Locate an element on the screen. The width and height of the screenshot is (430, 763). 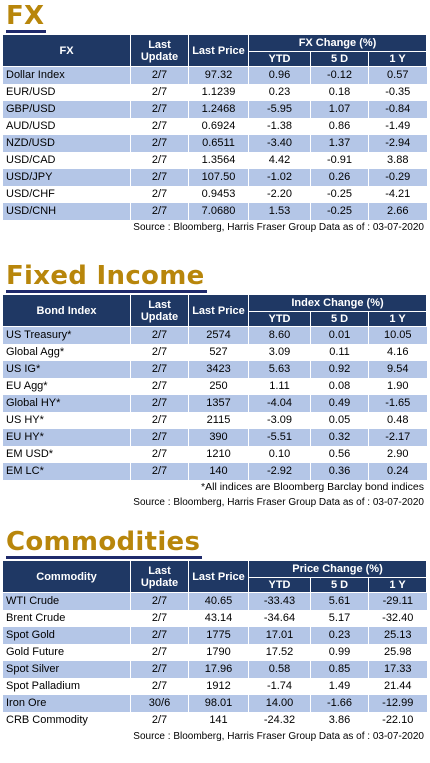
5d-change-cell: 0.32 is located at coordinates (339, 437).